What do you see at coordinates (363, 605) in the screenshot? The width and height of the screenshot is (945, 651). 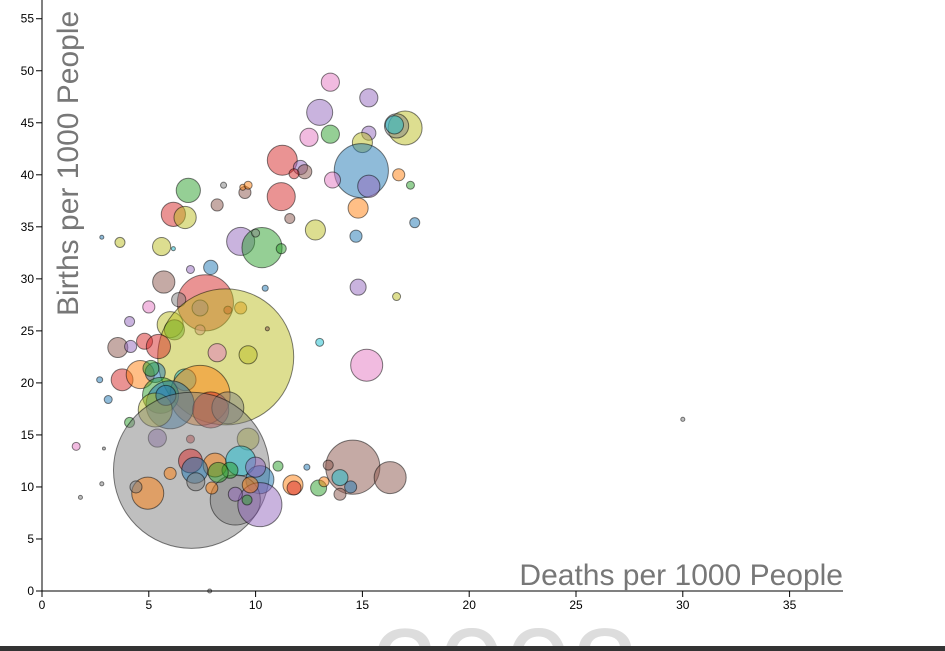 I see `x-tick-label: 15` at bounding box center [363, 605].